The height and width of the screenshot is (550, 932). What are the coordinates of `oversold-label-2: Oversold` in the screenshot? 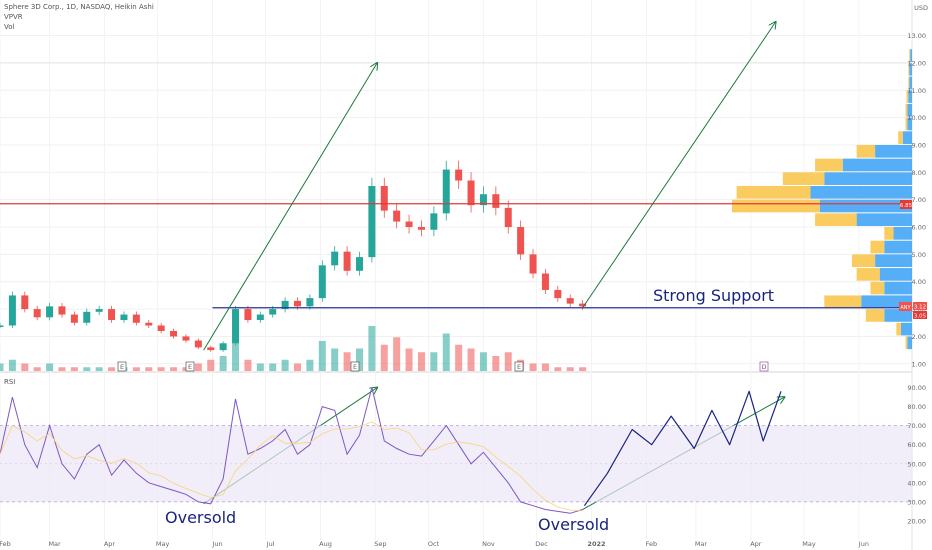 It's located at (573, 524).